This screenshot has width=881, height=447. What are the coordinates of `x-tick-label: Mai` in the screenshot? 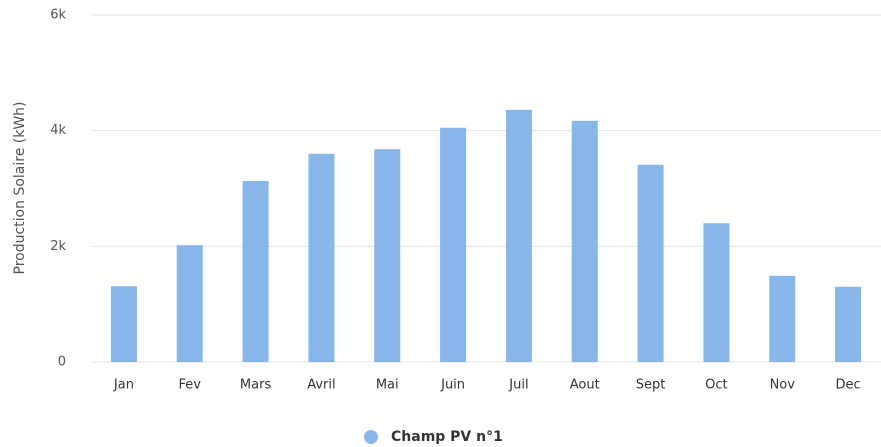 It's located at (387, 385).